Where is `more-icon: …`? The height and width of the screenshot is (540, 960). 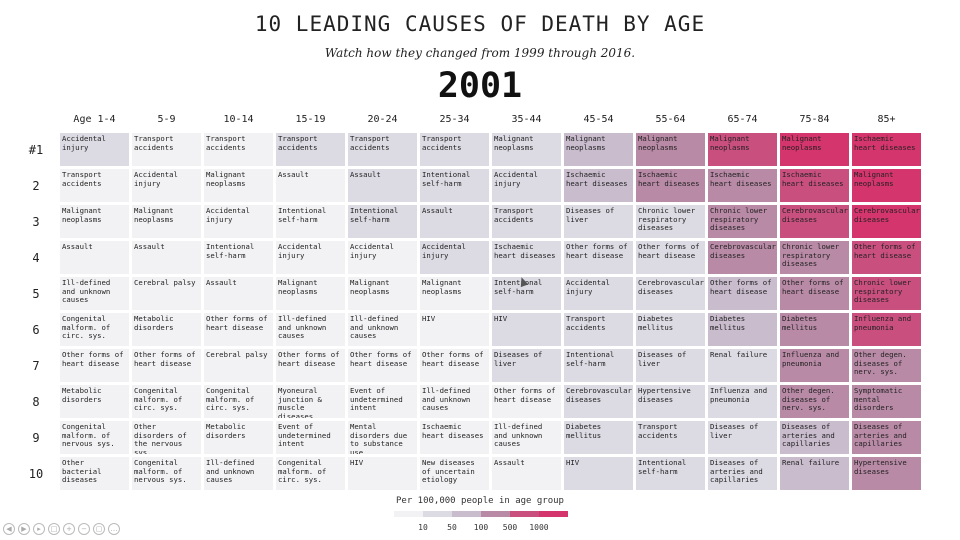
more-icon: … is located at coordinates (114, 529).